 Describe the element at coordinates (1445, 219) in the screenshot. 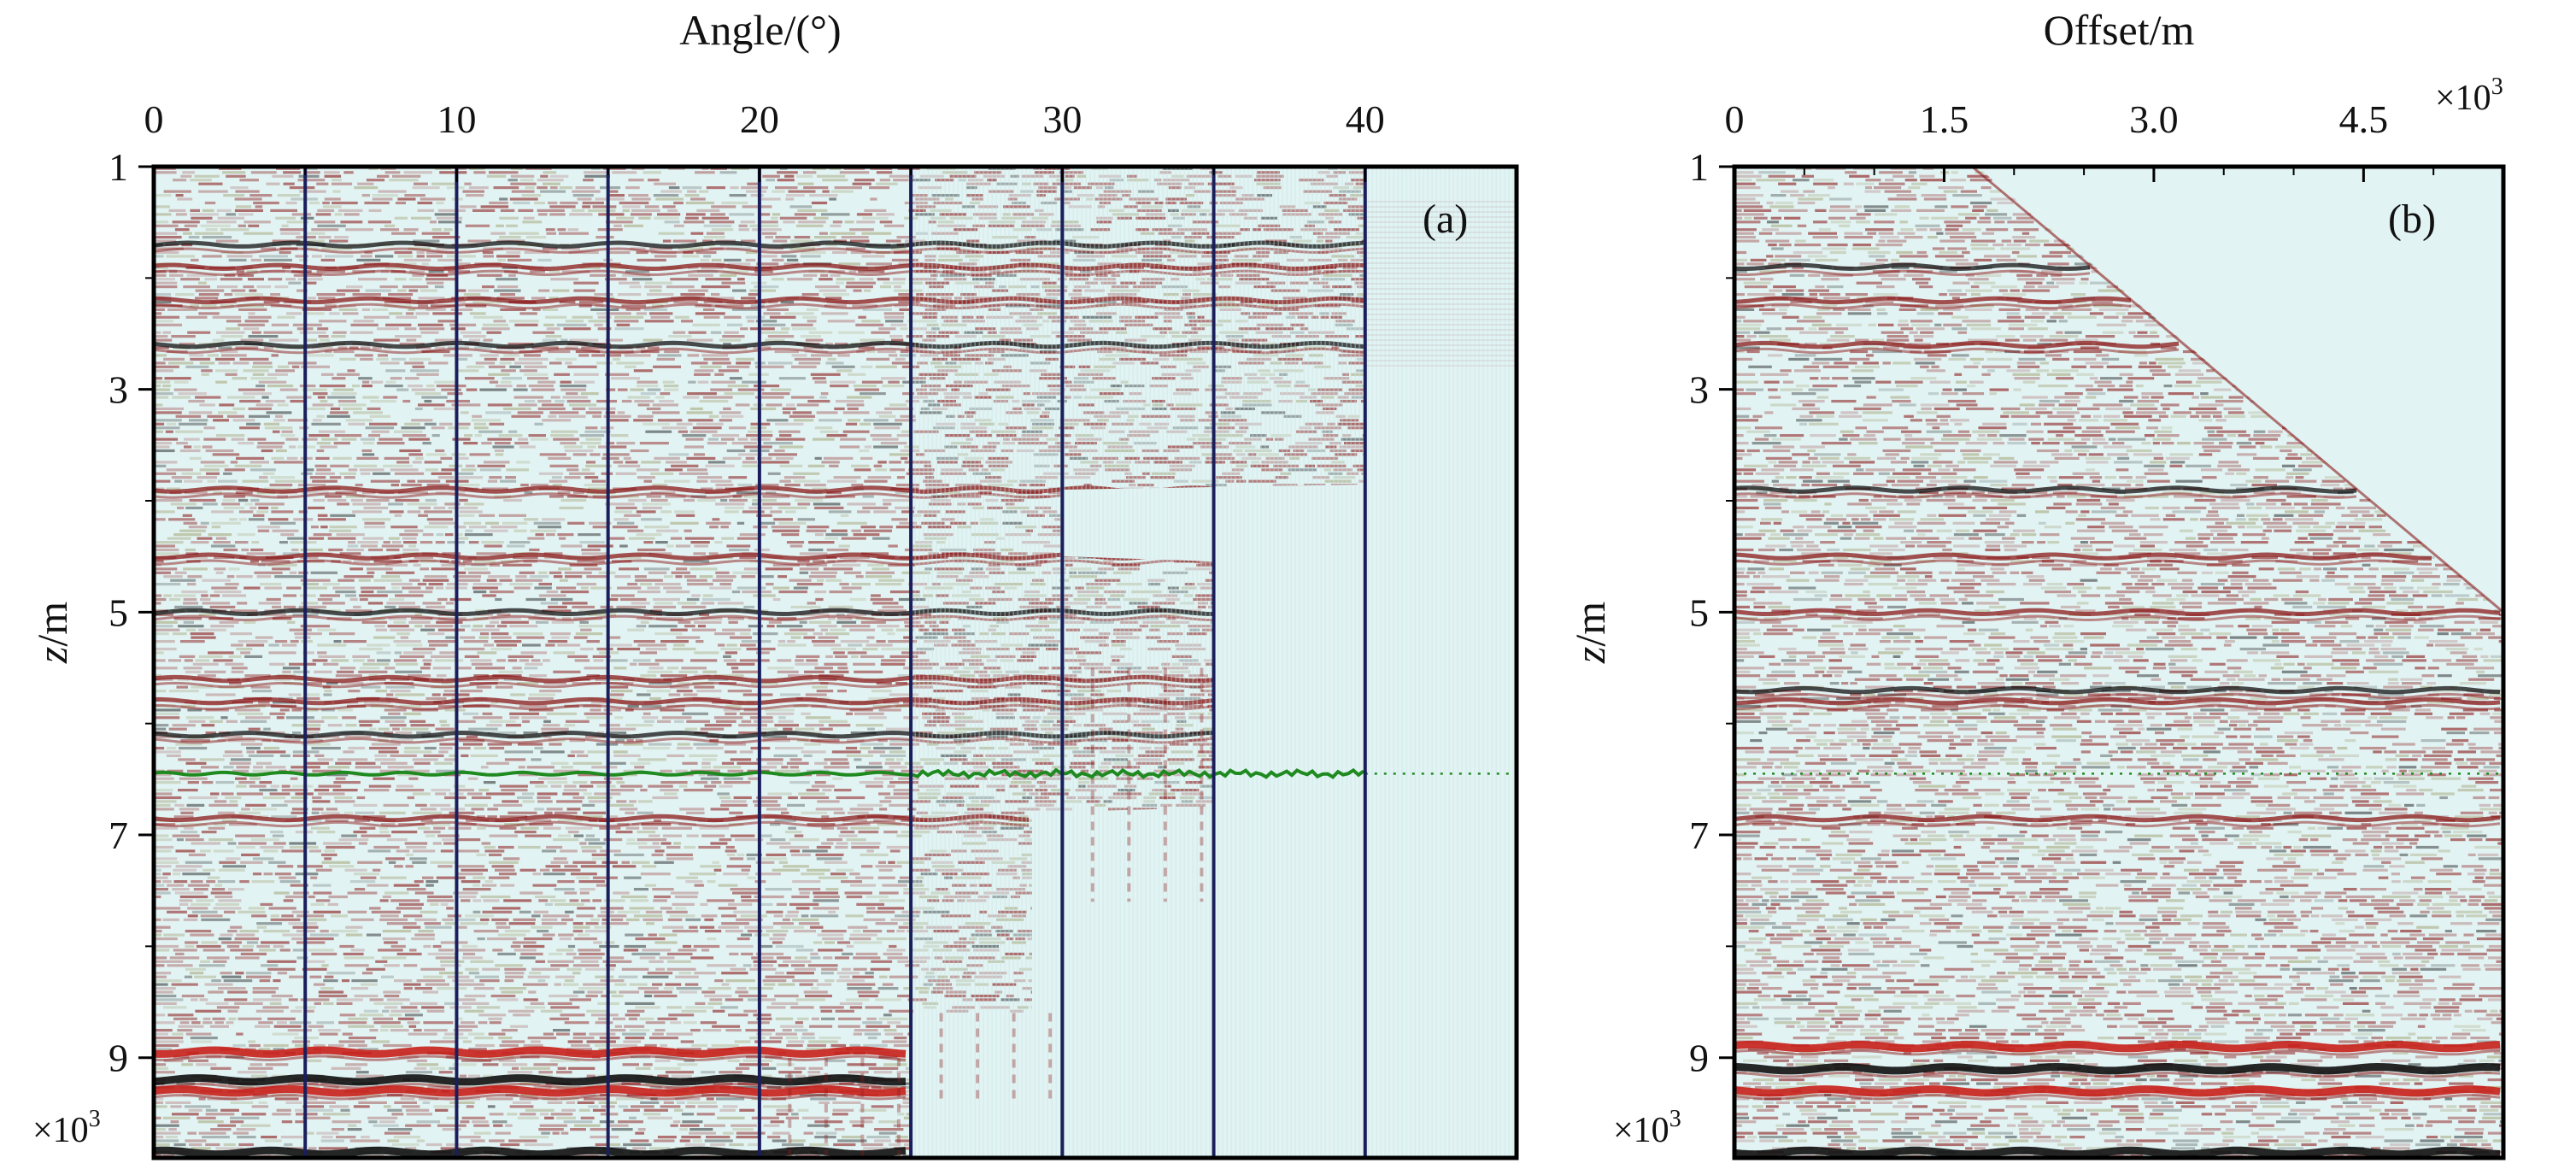

I see `panel-a-label: (a)` at that location.